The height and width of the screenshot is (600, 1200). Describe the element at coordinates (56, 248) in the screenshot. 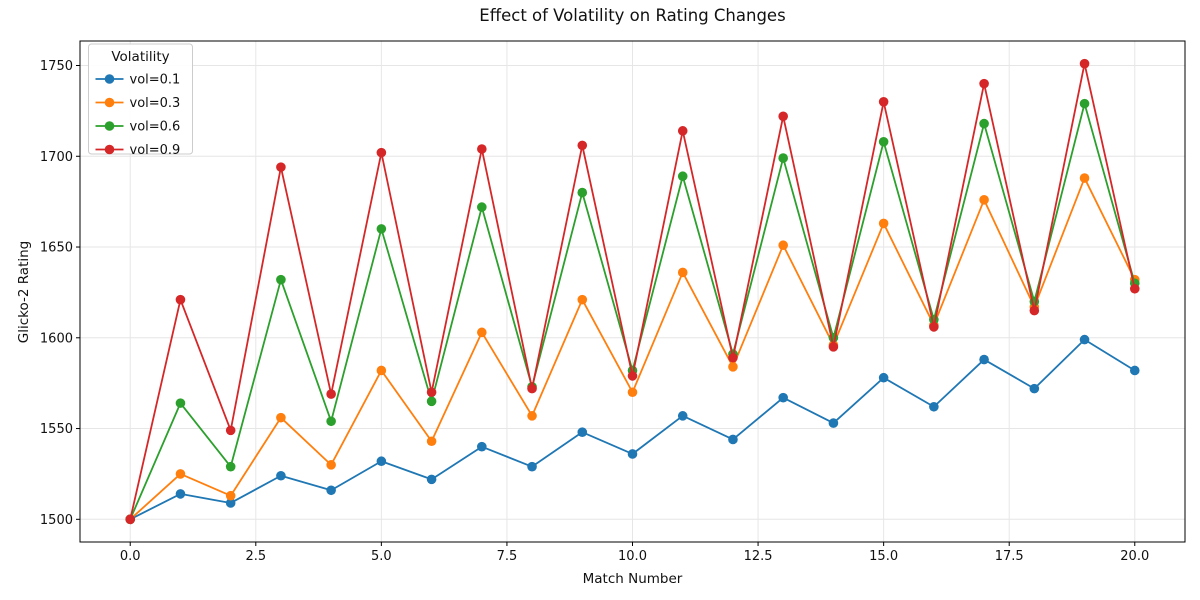

I see `y-tick-label: 1650` at that location.